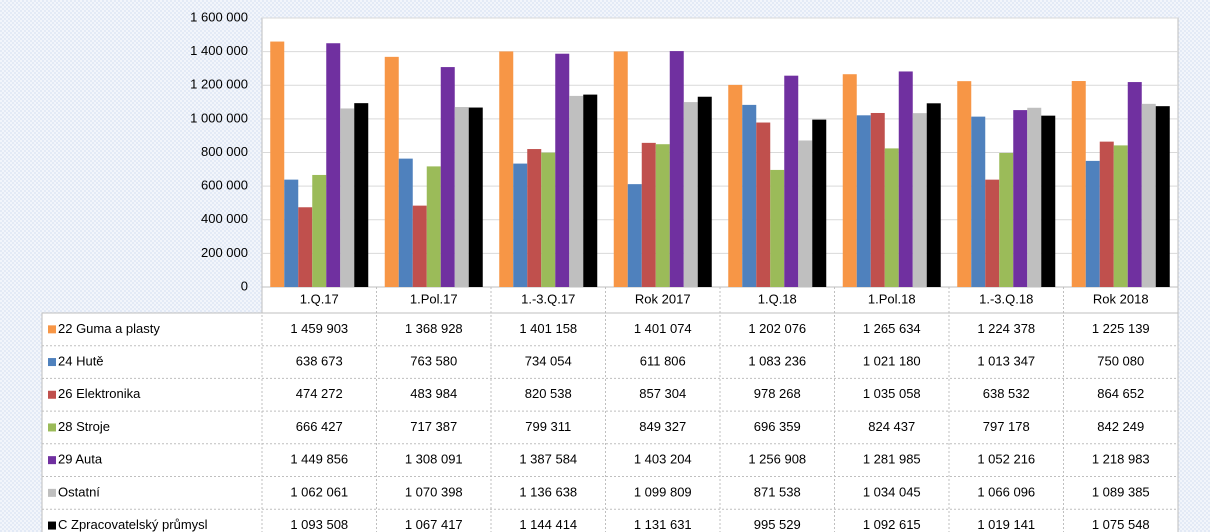  What do you see at coordinates (663, 360) in the screenshot?
I see `table-value: 611 806` at bounding box center [663, 360].